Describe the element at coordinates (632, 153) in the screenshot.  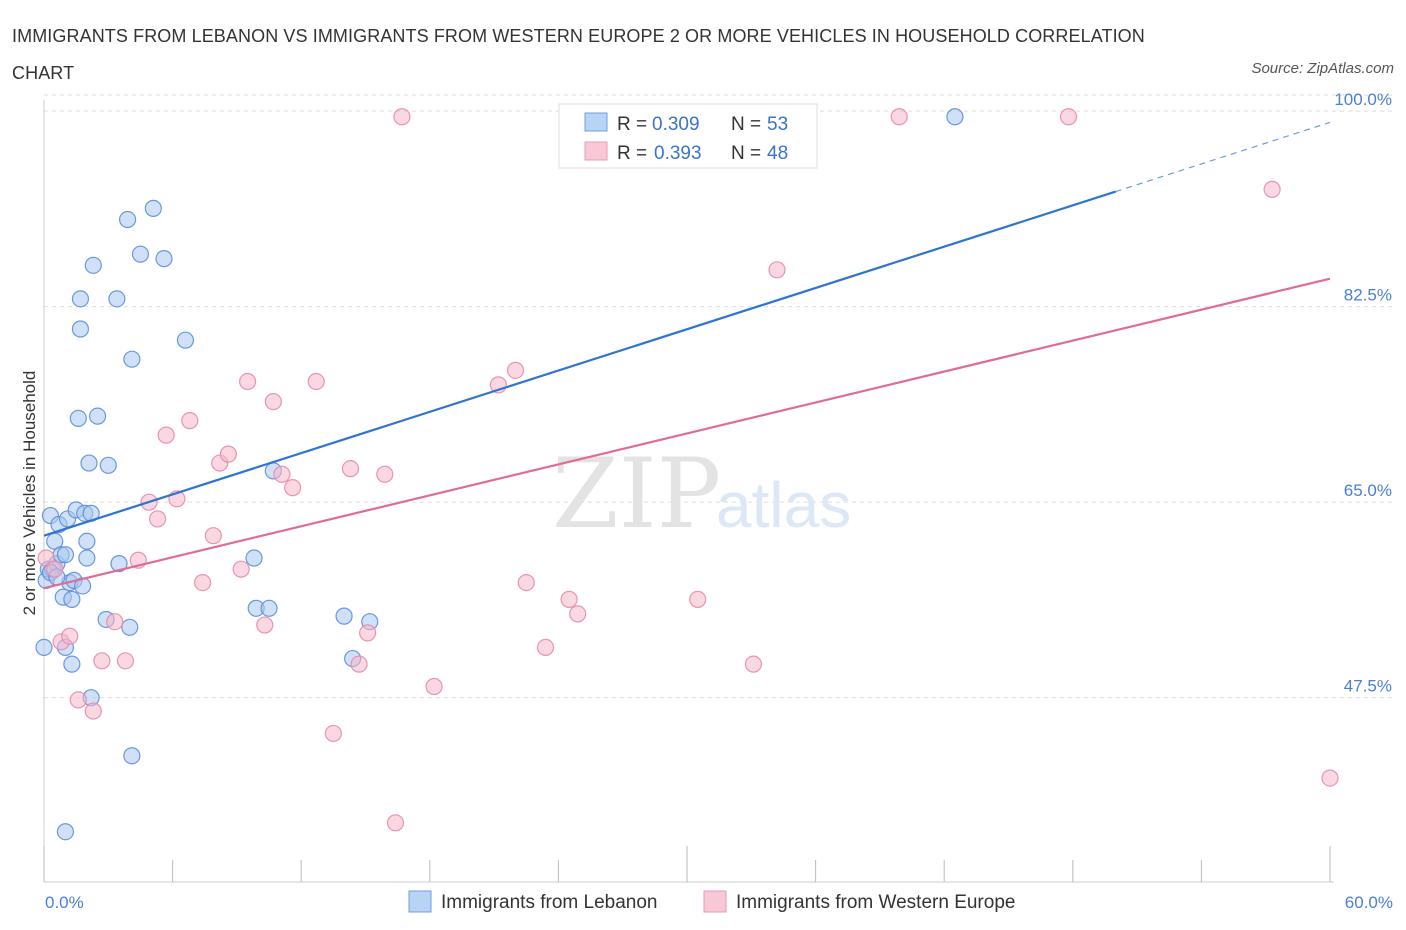
I see `stats-r-label-2: R =` at that location.